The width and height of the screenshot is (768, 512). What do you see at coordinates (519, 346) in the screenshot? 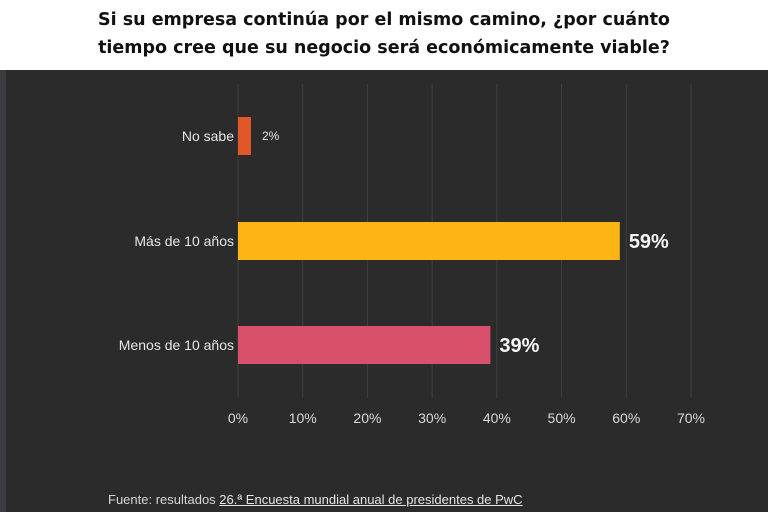
I see `data-label: 39%` at bounding box center [519, 346].